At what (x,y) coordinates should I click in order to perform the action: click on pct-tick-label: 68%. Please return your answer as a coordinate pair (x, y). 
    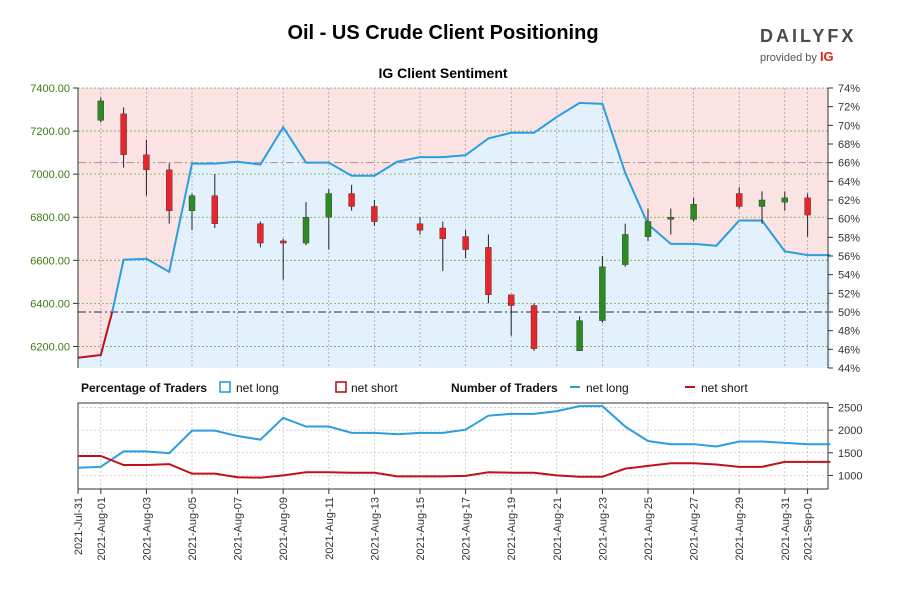
    Looking at the image, I should click on (849, 145).